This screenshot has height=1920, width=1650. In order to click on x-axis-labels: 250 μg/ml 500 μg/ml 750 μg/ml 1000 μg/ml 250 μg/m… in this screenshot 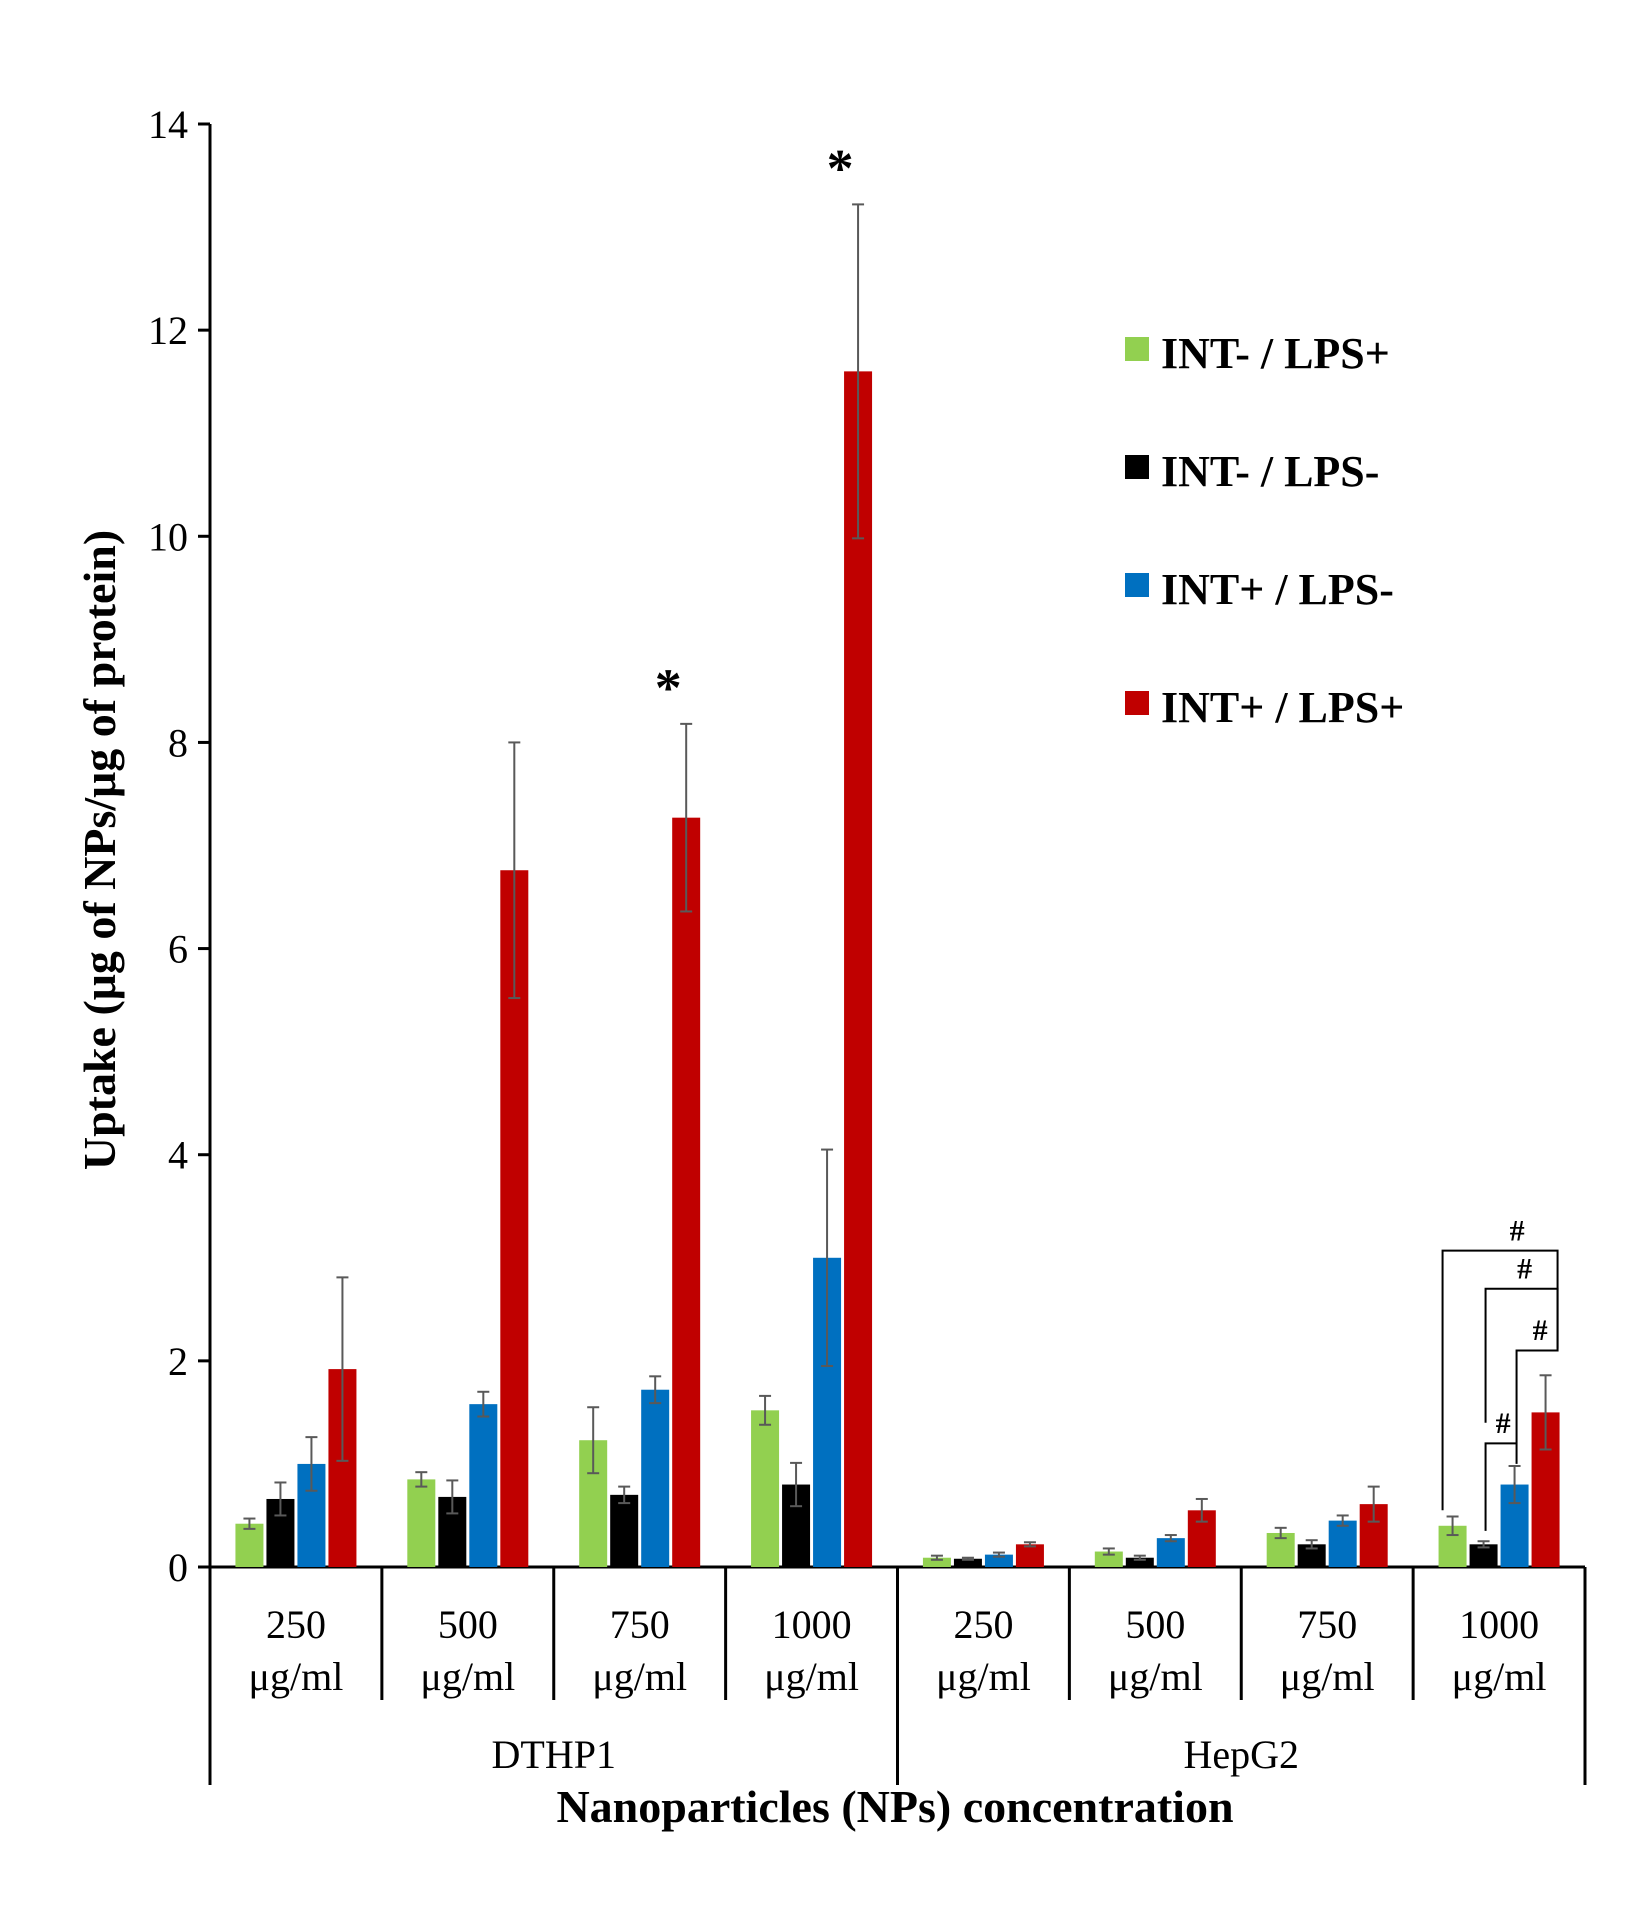, I will do `click(897, 1676)`.